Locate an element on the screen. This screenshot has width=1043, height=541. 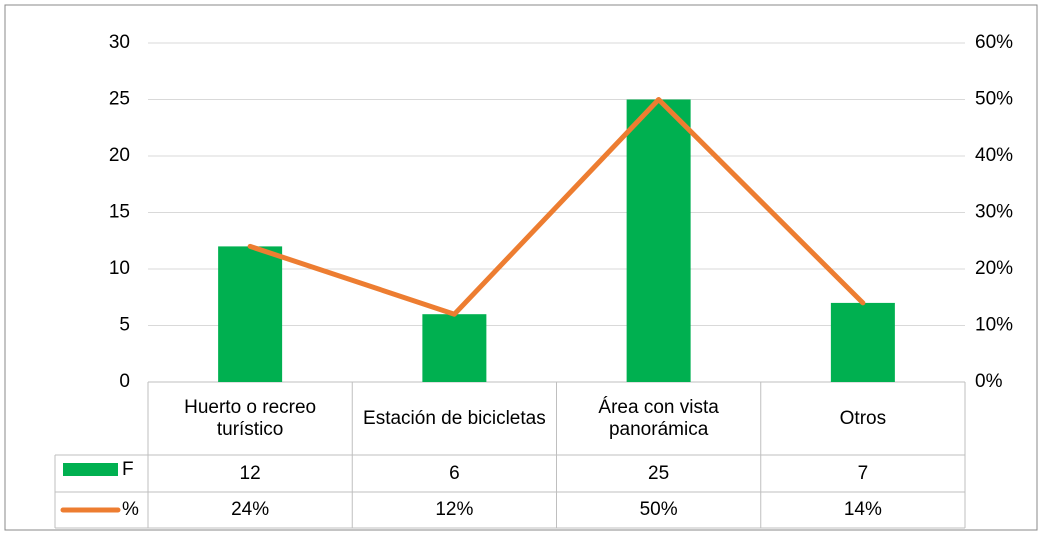
table-value-box: 12% is located at coordinates (454, 509).